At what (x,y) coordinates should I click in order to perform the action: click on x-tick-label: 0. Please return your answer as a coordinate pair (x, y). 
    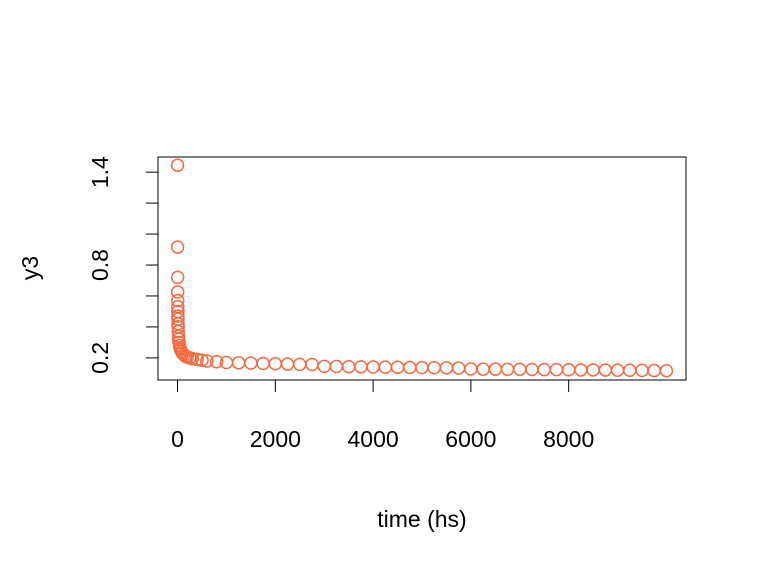
    Looking at the image, I should click on (177, 439).